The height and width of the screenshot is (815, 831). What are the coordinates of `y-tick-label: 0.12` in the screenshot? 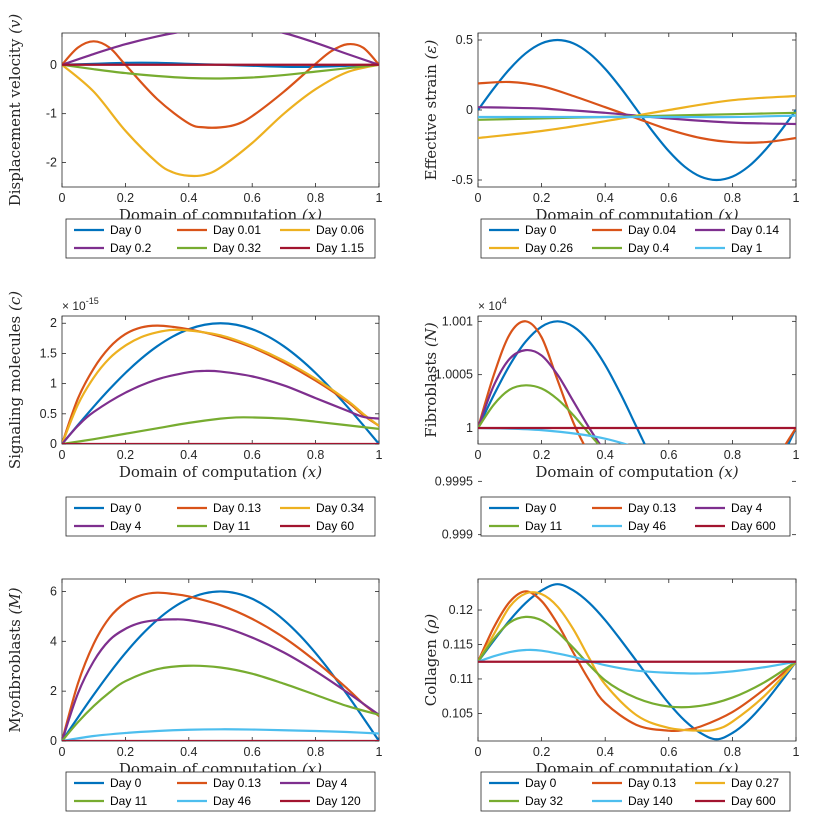 It's located at (461, 610).